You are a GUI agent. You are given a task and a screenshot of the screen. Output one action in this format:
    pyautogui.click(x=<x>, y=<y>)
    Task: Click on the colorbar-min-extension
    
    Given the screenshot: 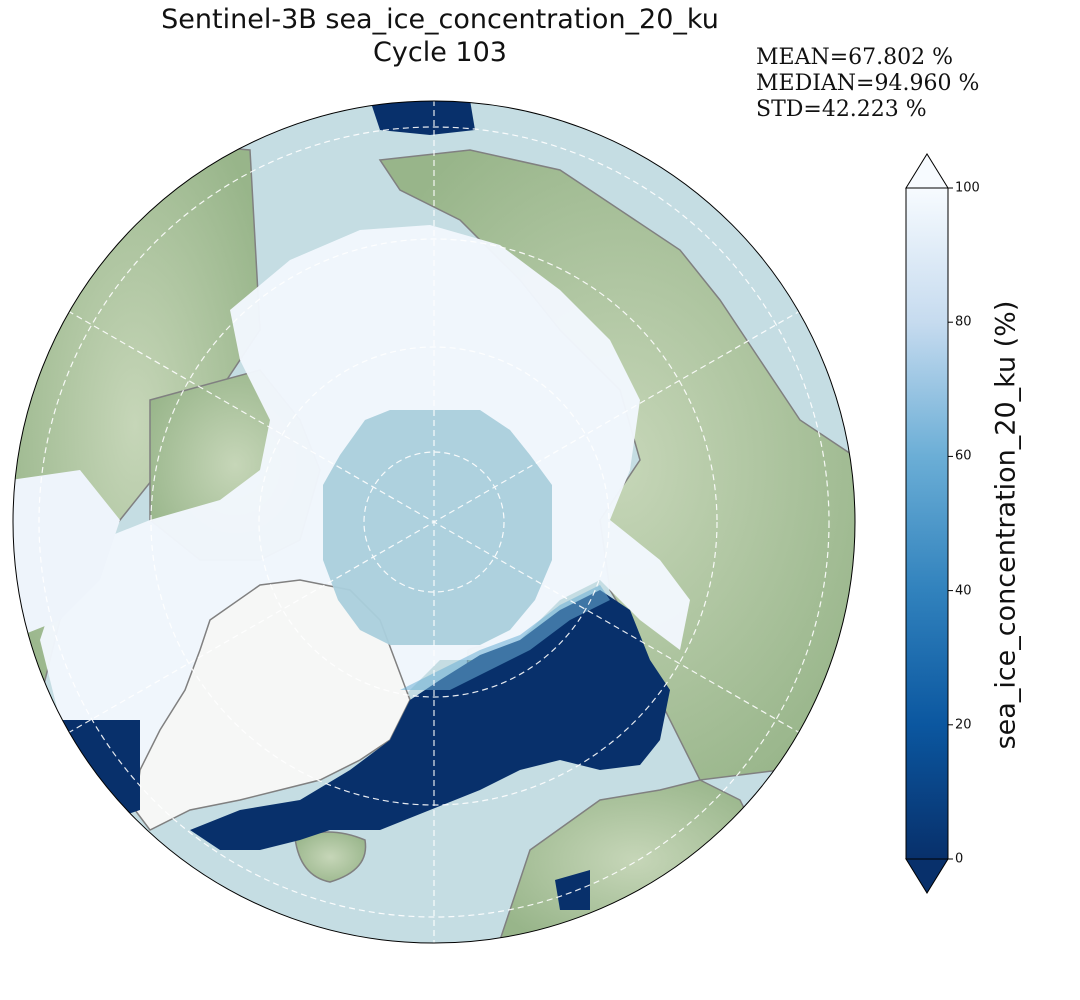 What is the action you would take?
    pyautogui.click(x=927, y=876)
    